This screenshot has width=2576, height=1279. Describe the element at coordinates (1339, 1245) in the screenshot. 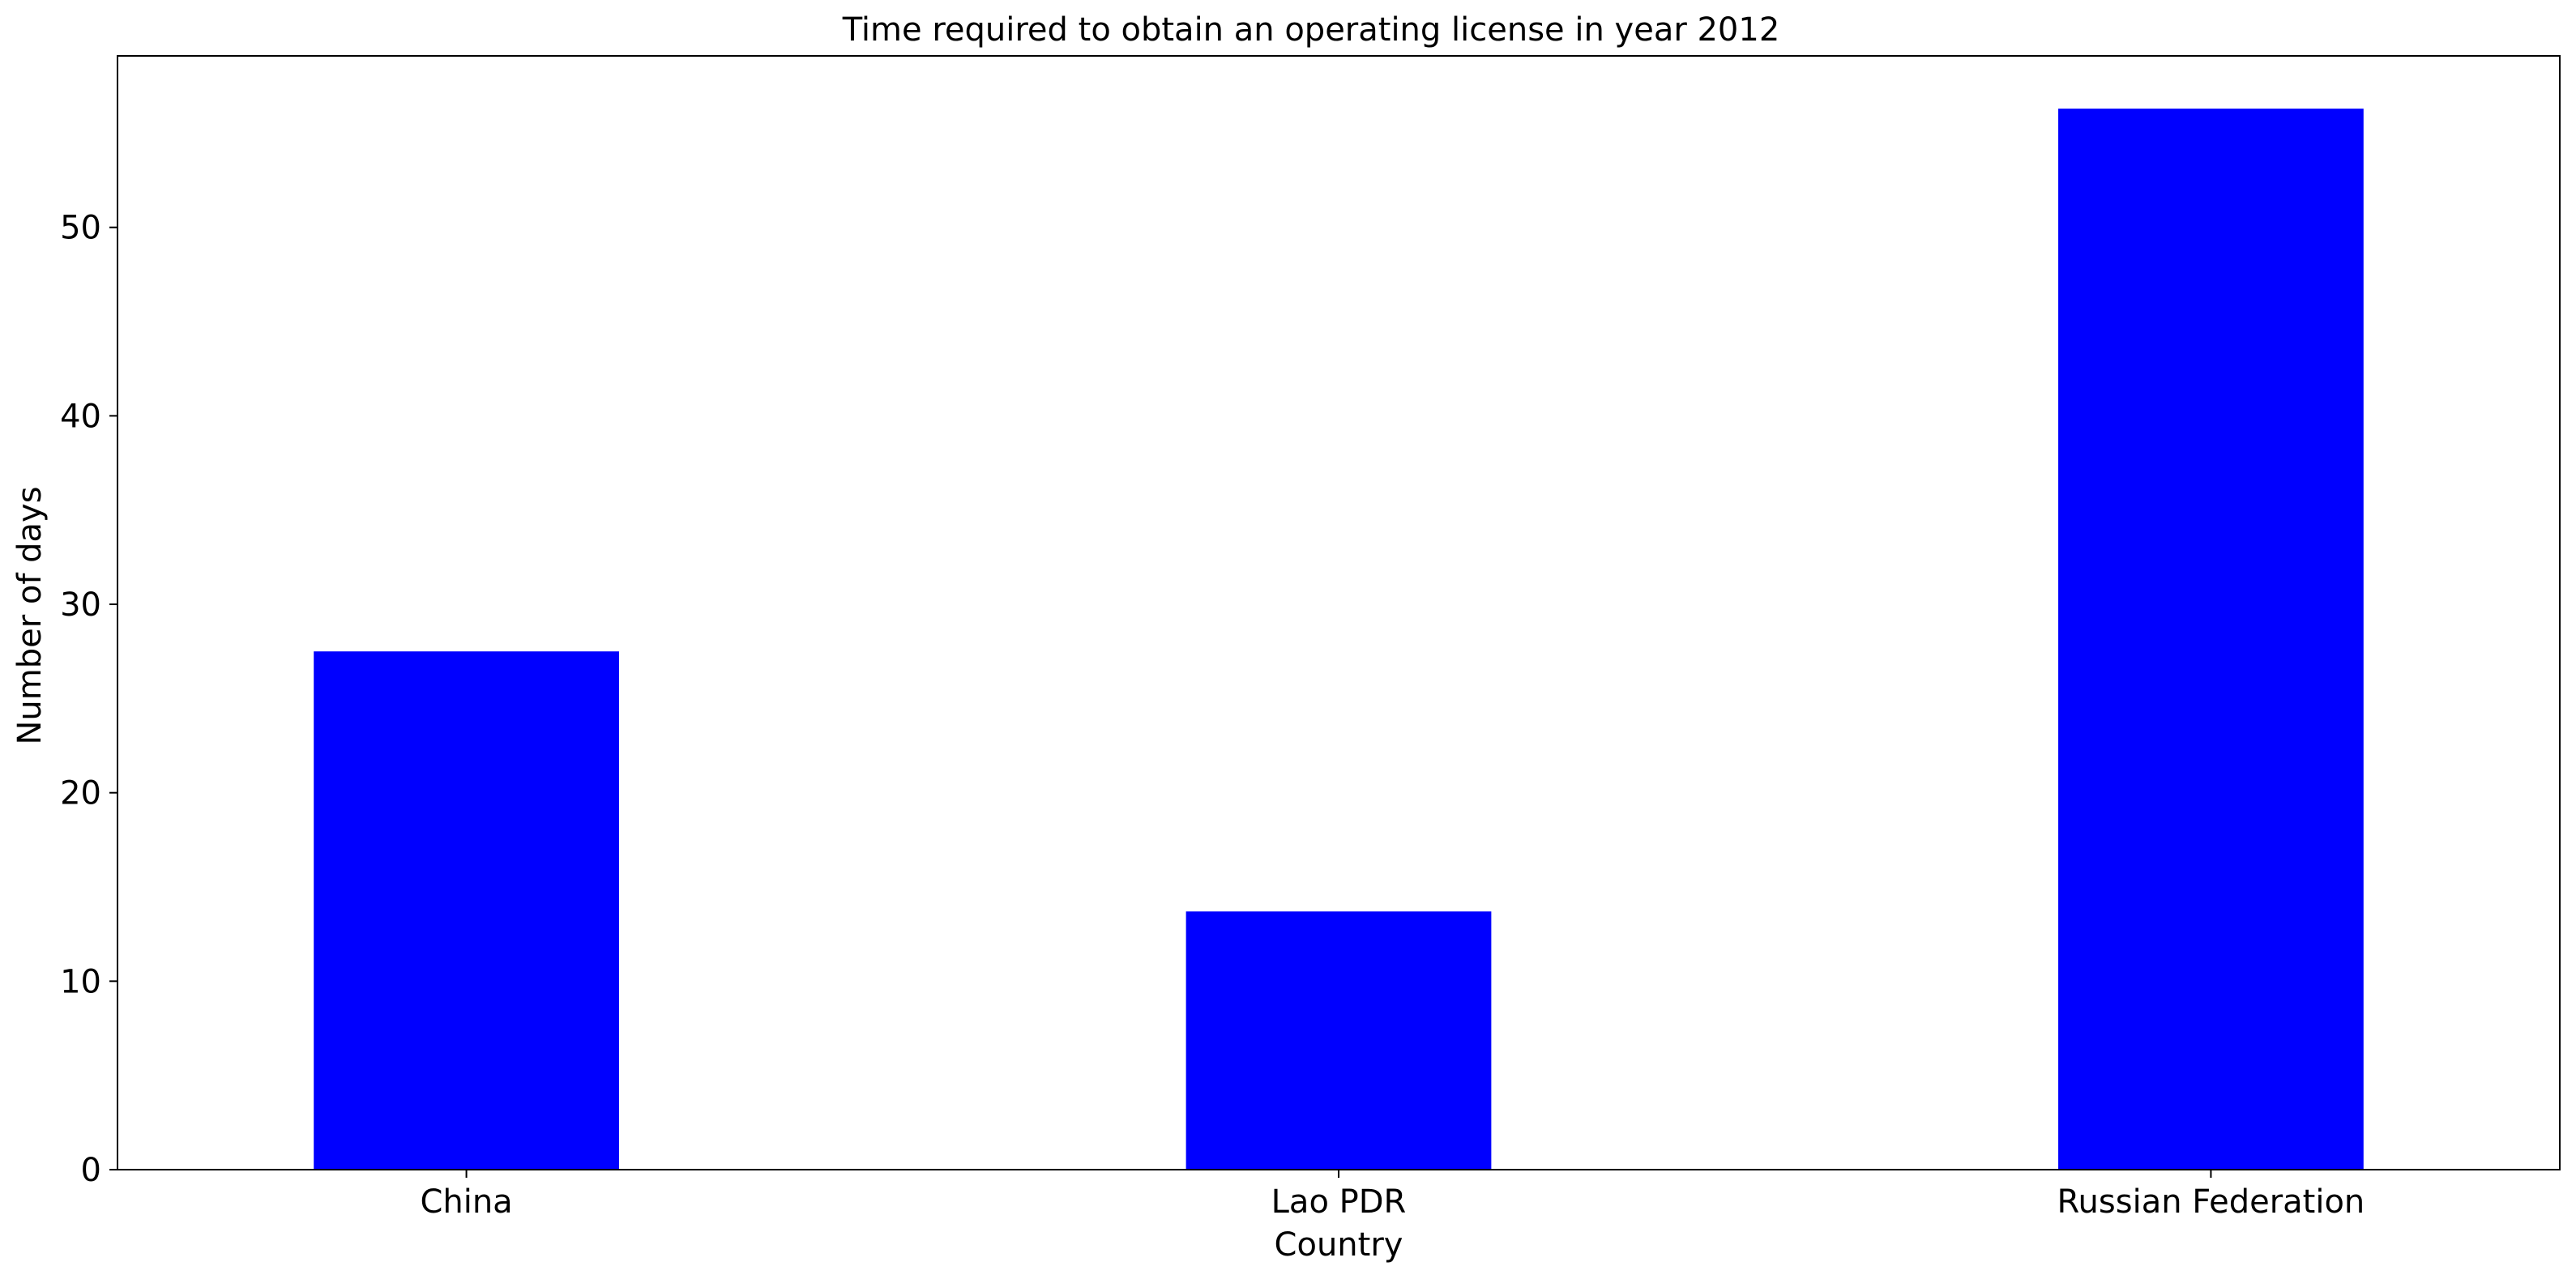

I see `x-axis-label: Country` at that location.